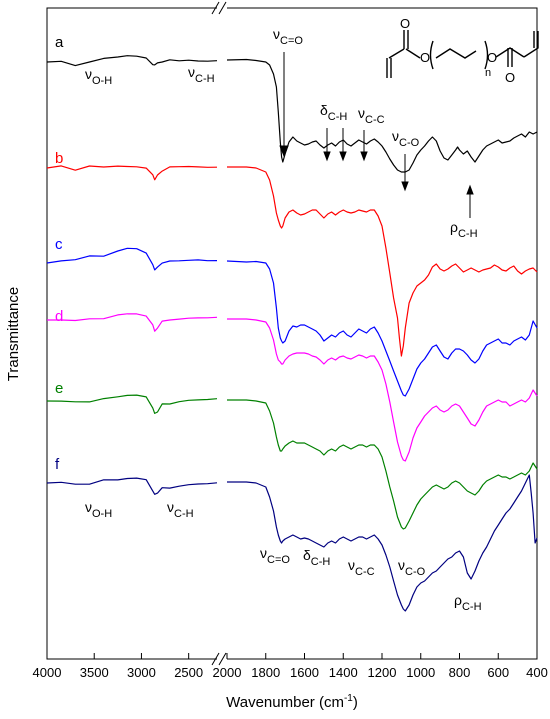 This screenshot has height=719, width=550. I want to click on x-tick-label: 3500, so click(94, 672).